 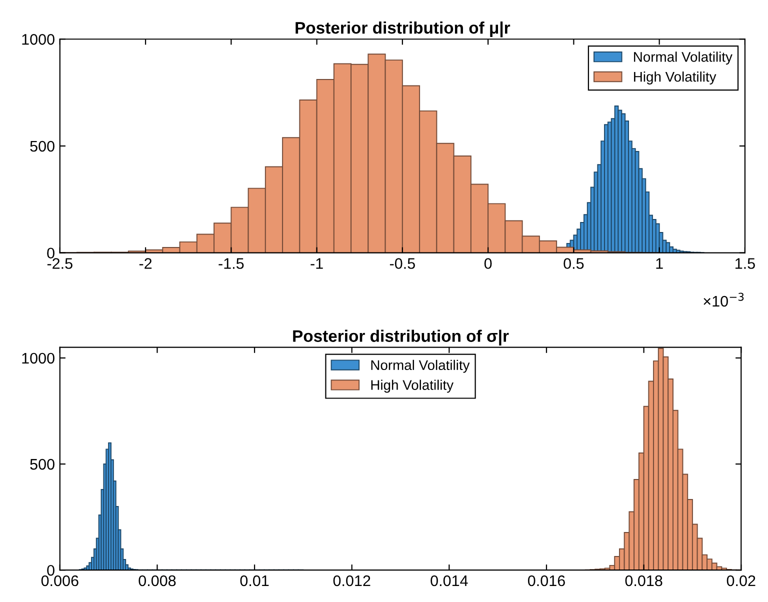 What do you see at coordinates (574, 263) in the screenshot?
I see `x-tick-label: 0.5` at bounding box center [574, 263].